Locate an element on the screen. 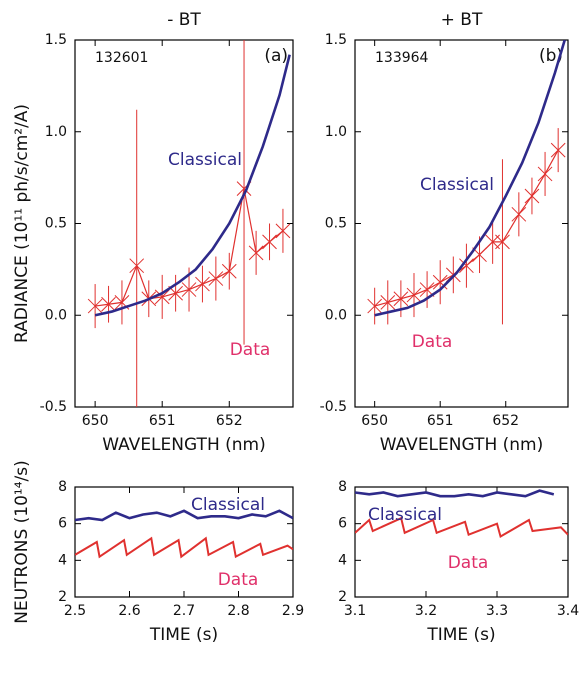 The width and height of the screenshot is (583, 685). shot-number: 133964 is located at coordinates (402, 58).